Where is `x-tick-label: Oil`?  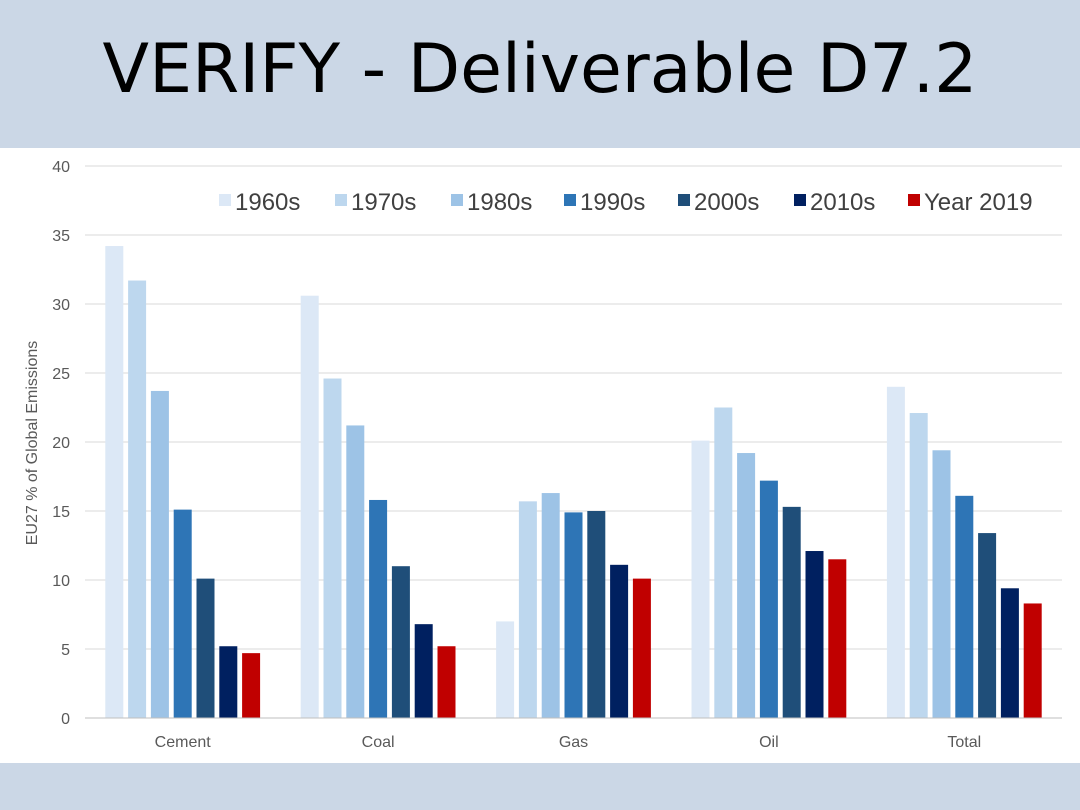 x-tick-label: Oil is located at coordinates (769, 742).